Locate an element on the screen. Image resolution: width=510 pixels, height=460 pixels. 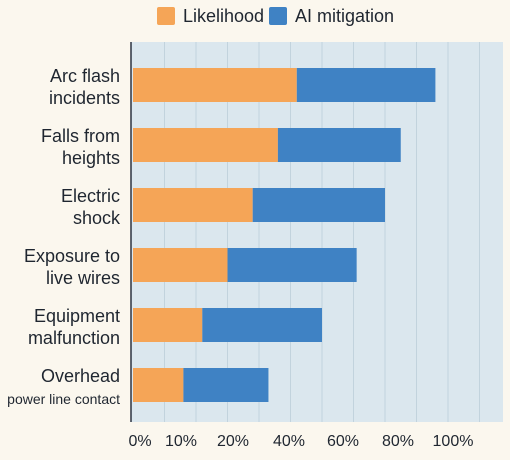
x-tick-label-5: 80% is located at coordinates (398, 441).